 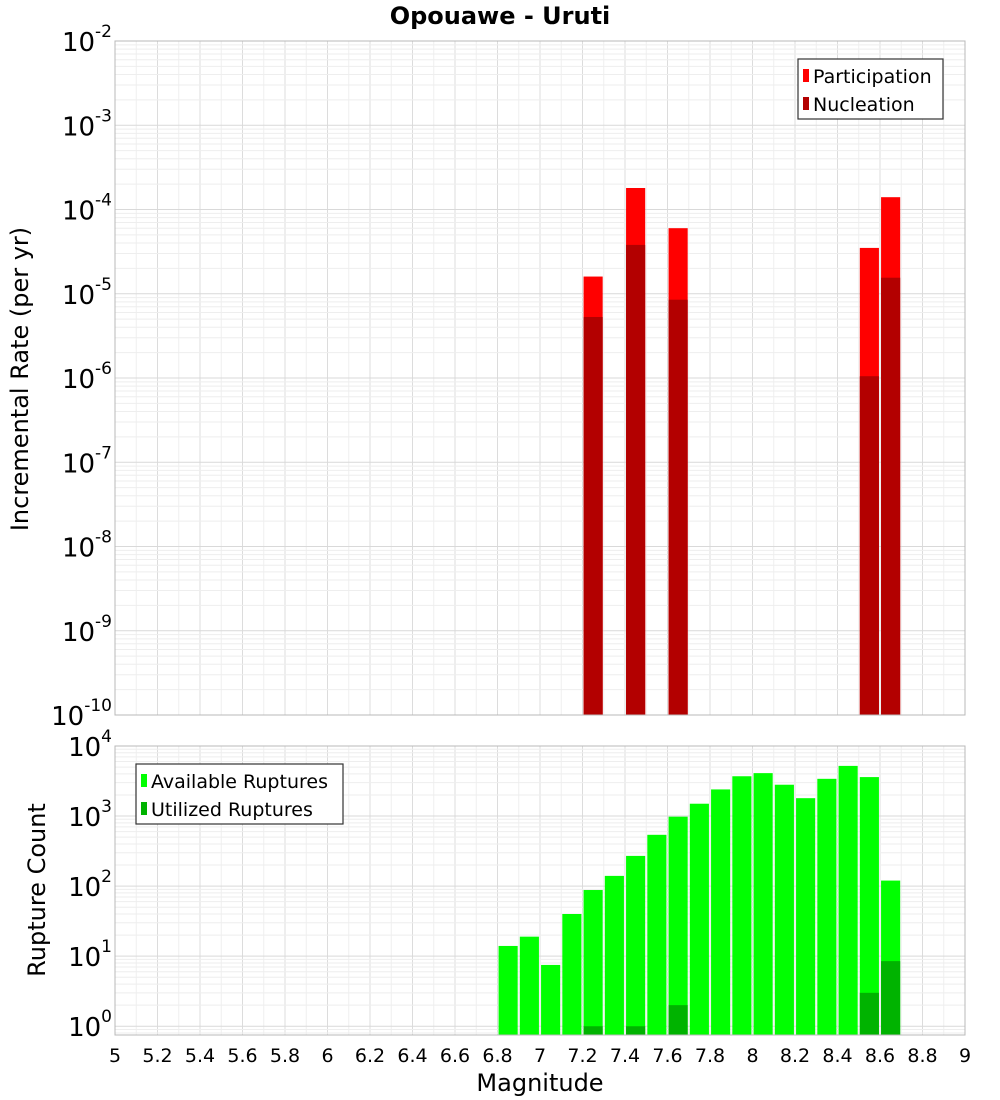 I want to click on legend-label: Utilized Ruptures, so click(x=232, y=810).